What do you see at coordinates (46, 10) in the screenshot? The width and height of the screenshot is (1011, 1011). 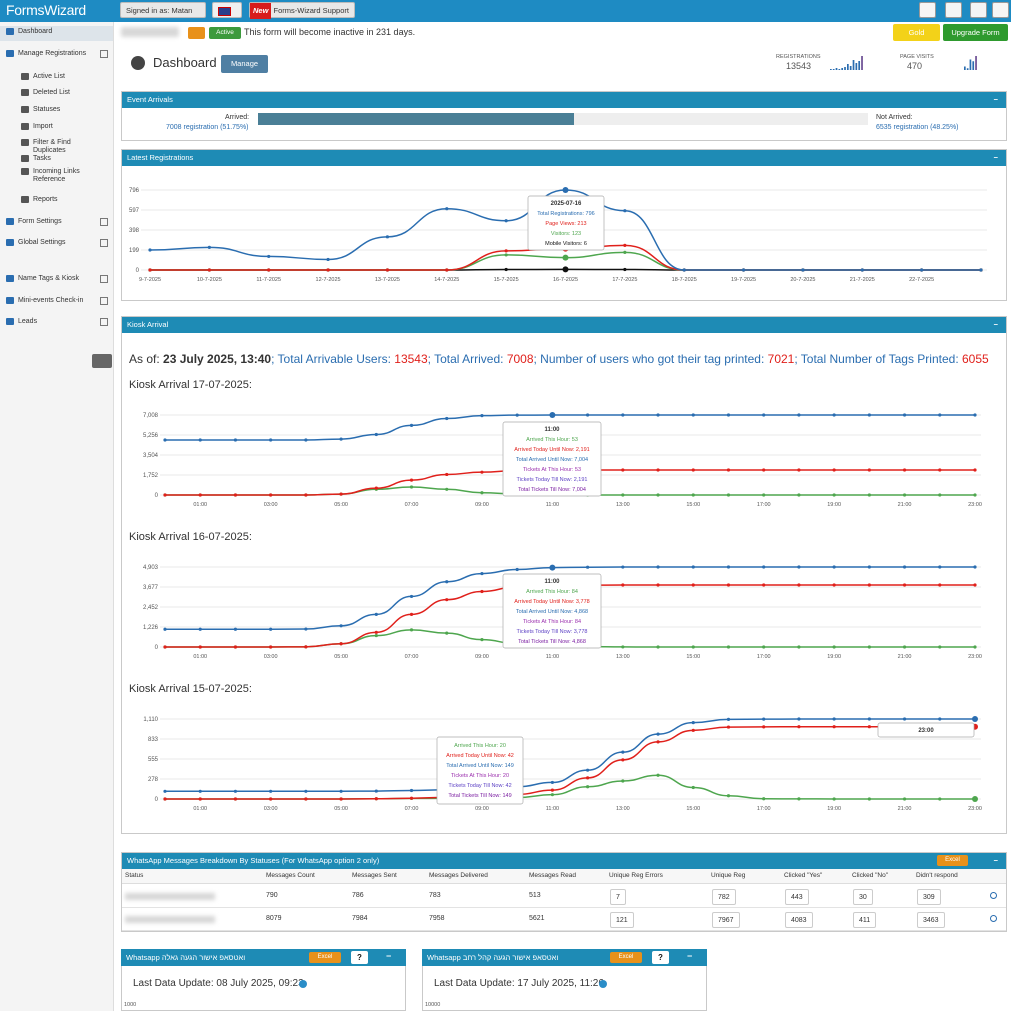 I see `brand: FormsWizard` at bounding box center [46, 10].